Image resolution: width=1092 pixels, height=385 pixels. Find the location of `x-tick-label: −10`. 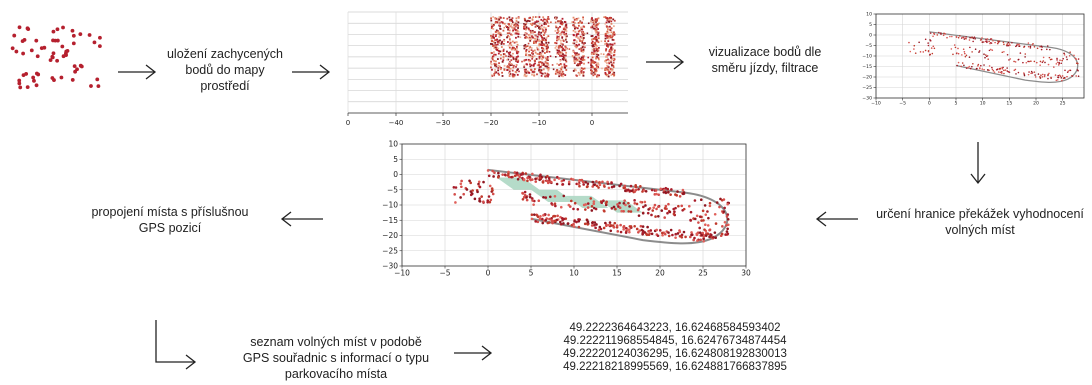

x-tick-label: −10 is located at coordinates (539, 123).